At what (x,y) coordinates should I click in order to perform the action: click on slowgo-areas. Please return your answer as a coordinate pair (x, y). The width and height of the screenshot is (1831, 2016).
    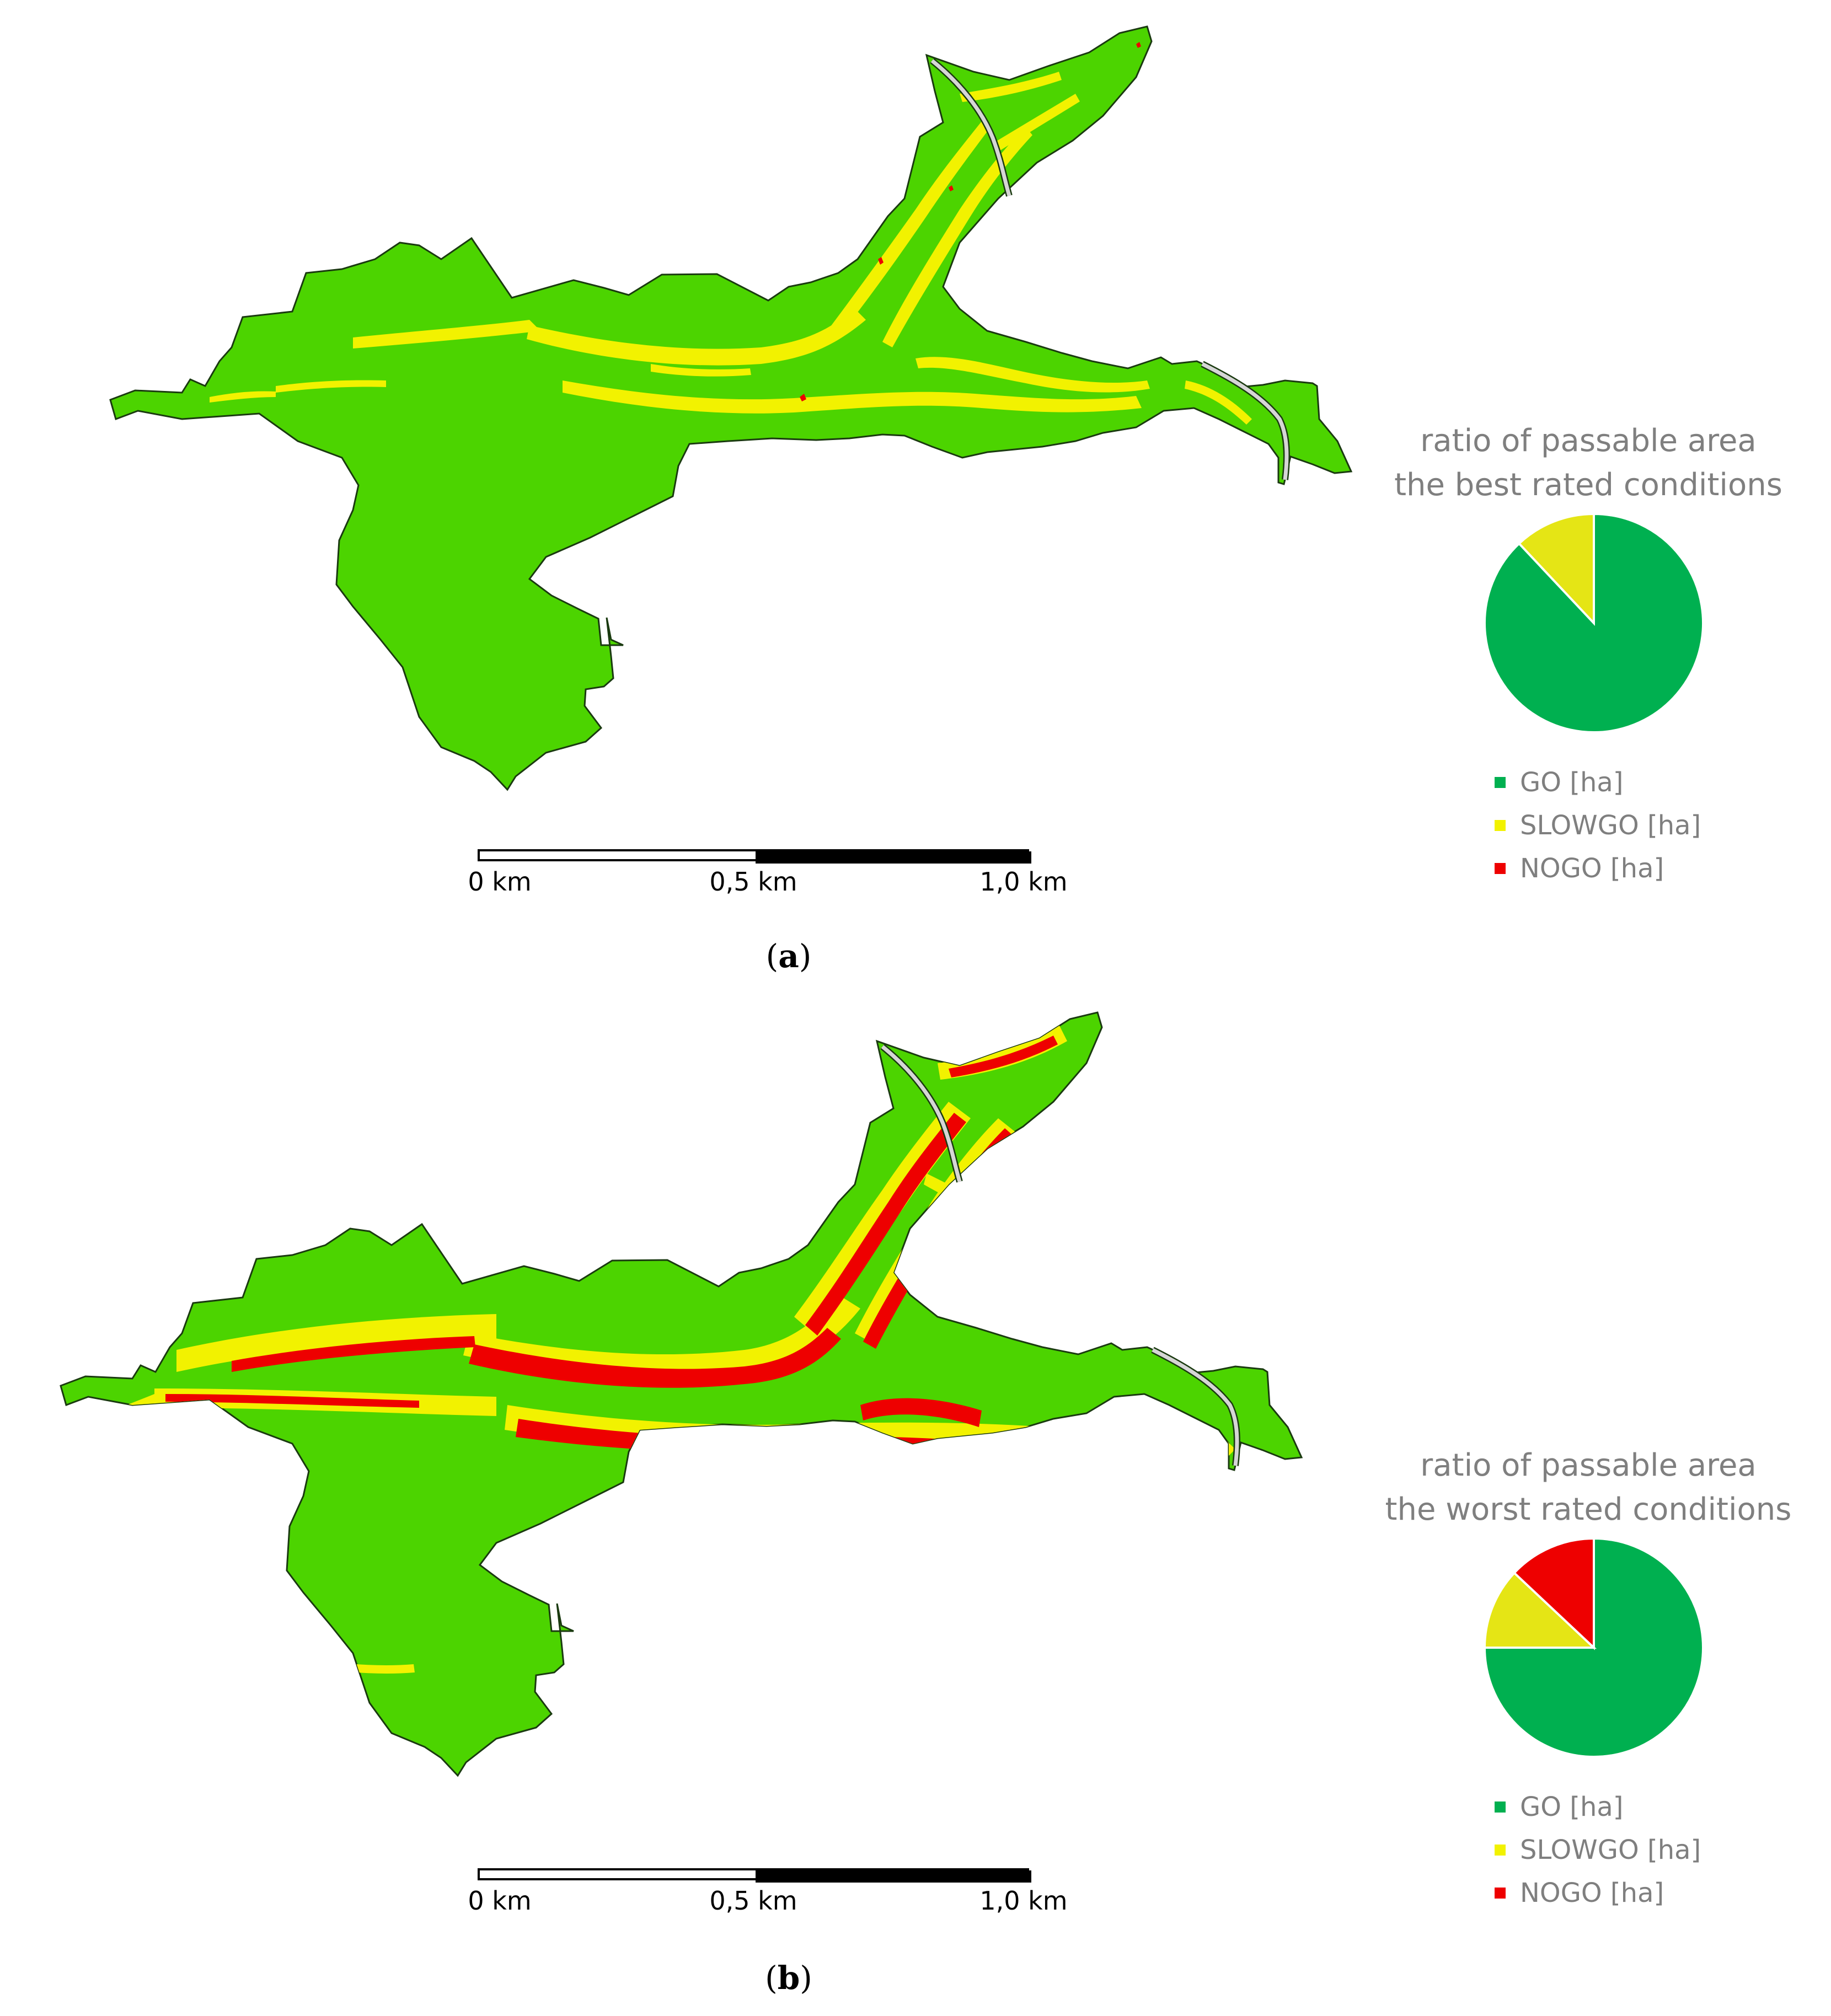
    Looking at the image, I should click on (731, 248).